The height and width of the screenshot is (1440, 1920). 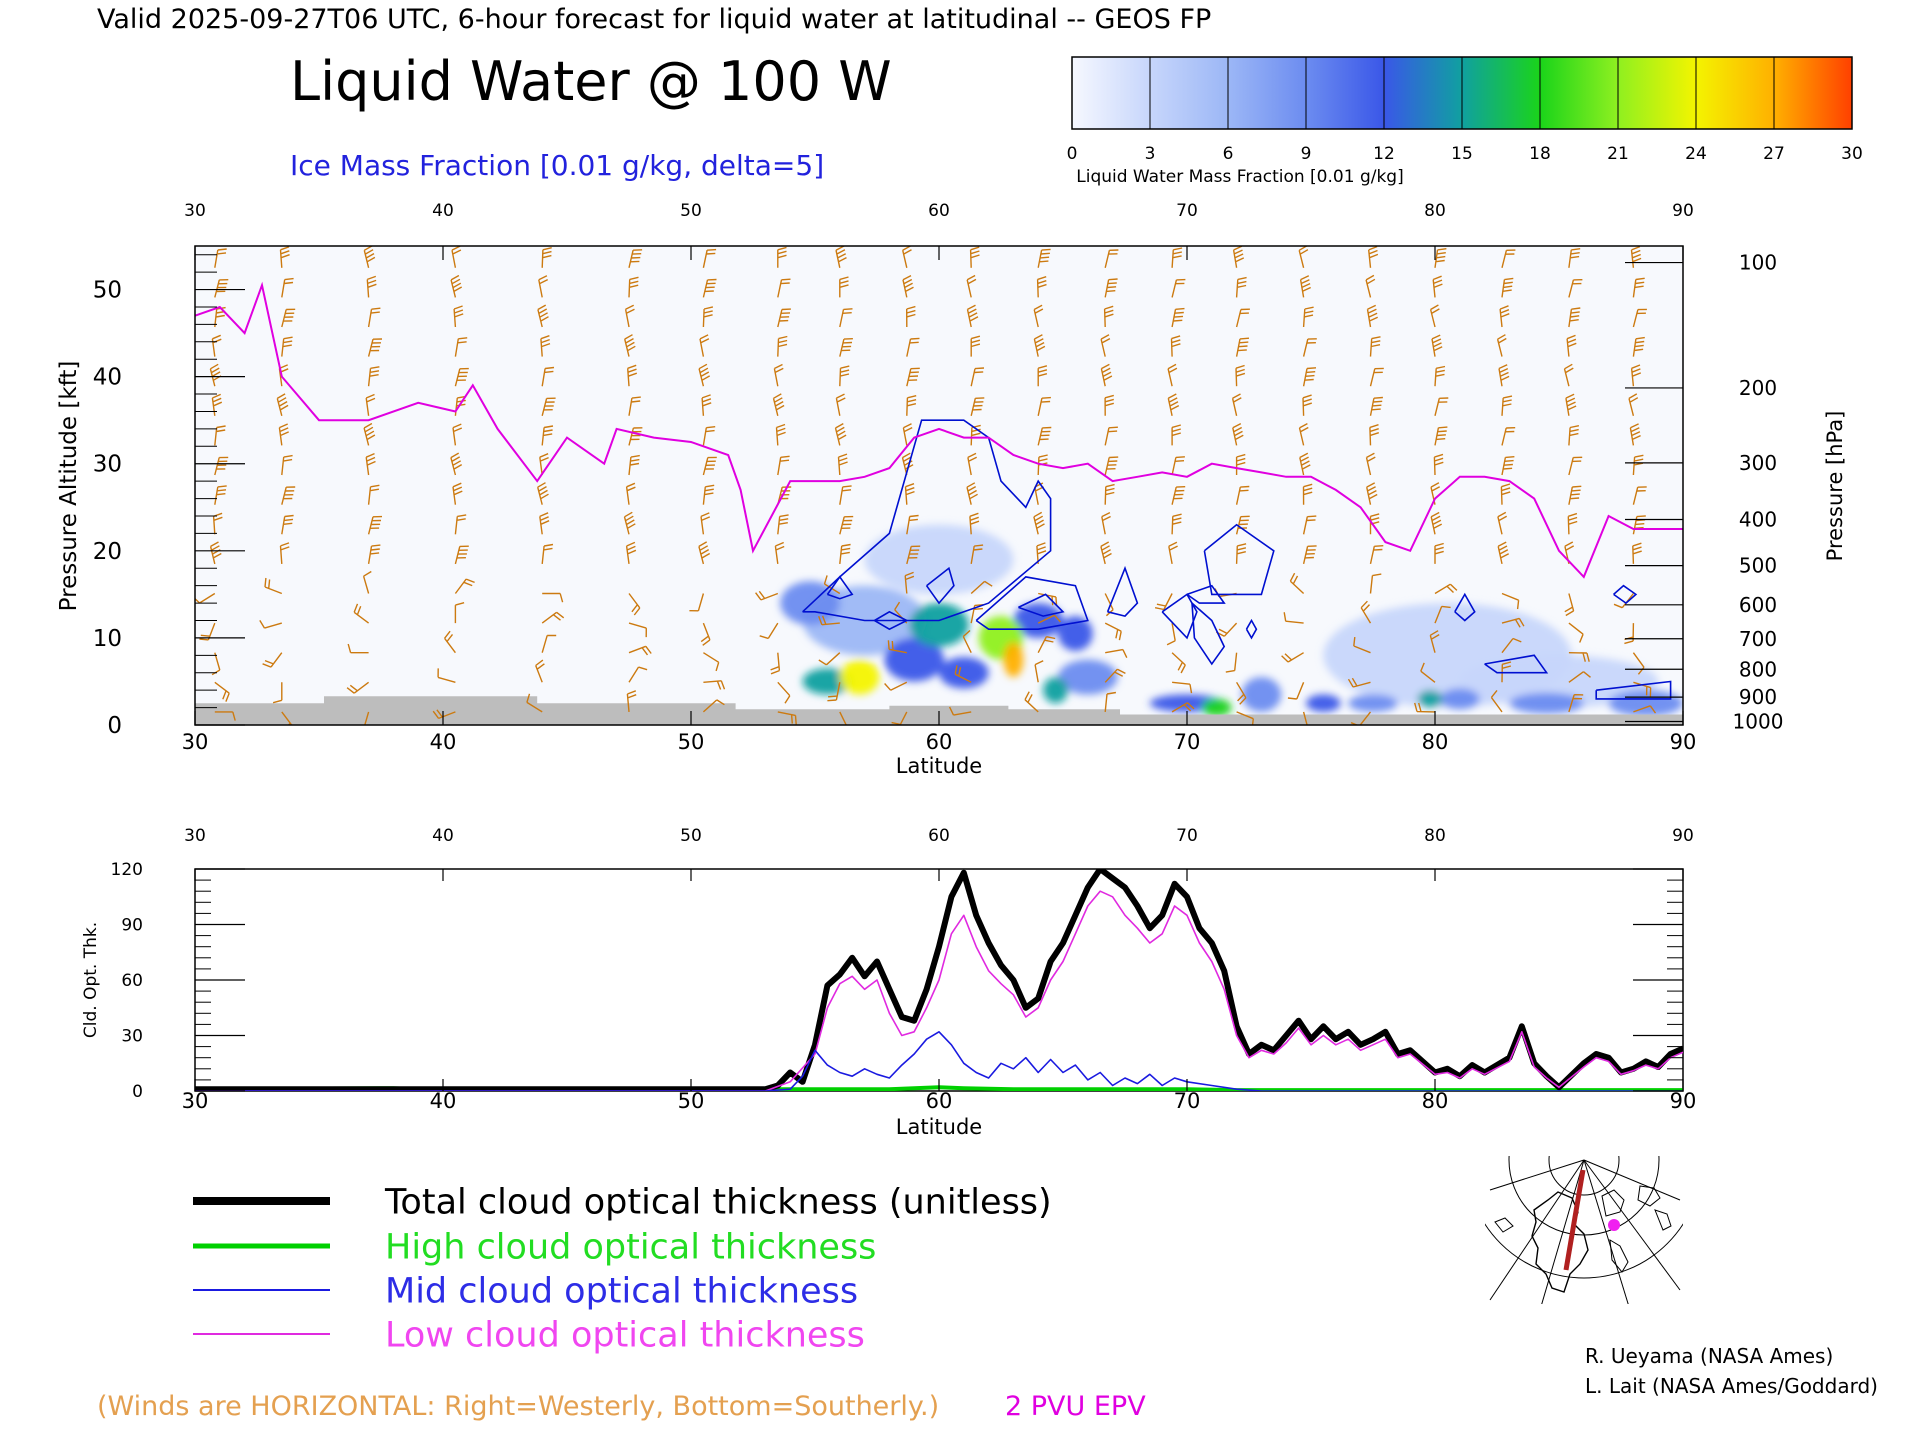 What do you see at coordinates (1231, 620) in the screenshot?
I see `liquid-water-field` at bounding box center [1231, 620].